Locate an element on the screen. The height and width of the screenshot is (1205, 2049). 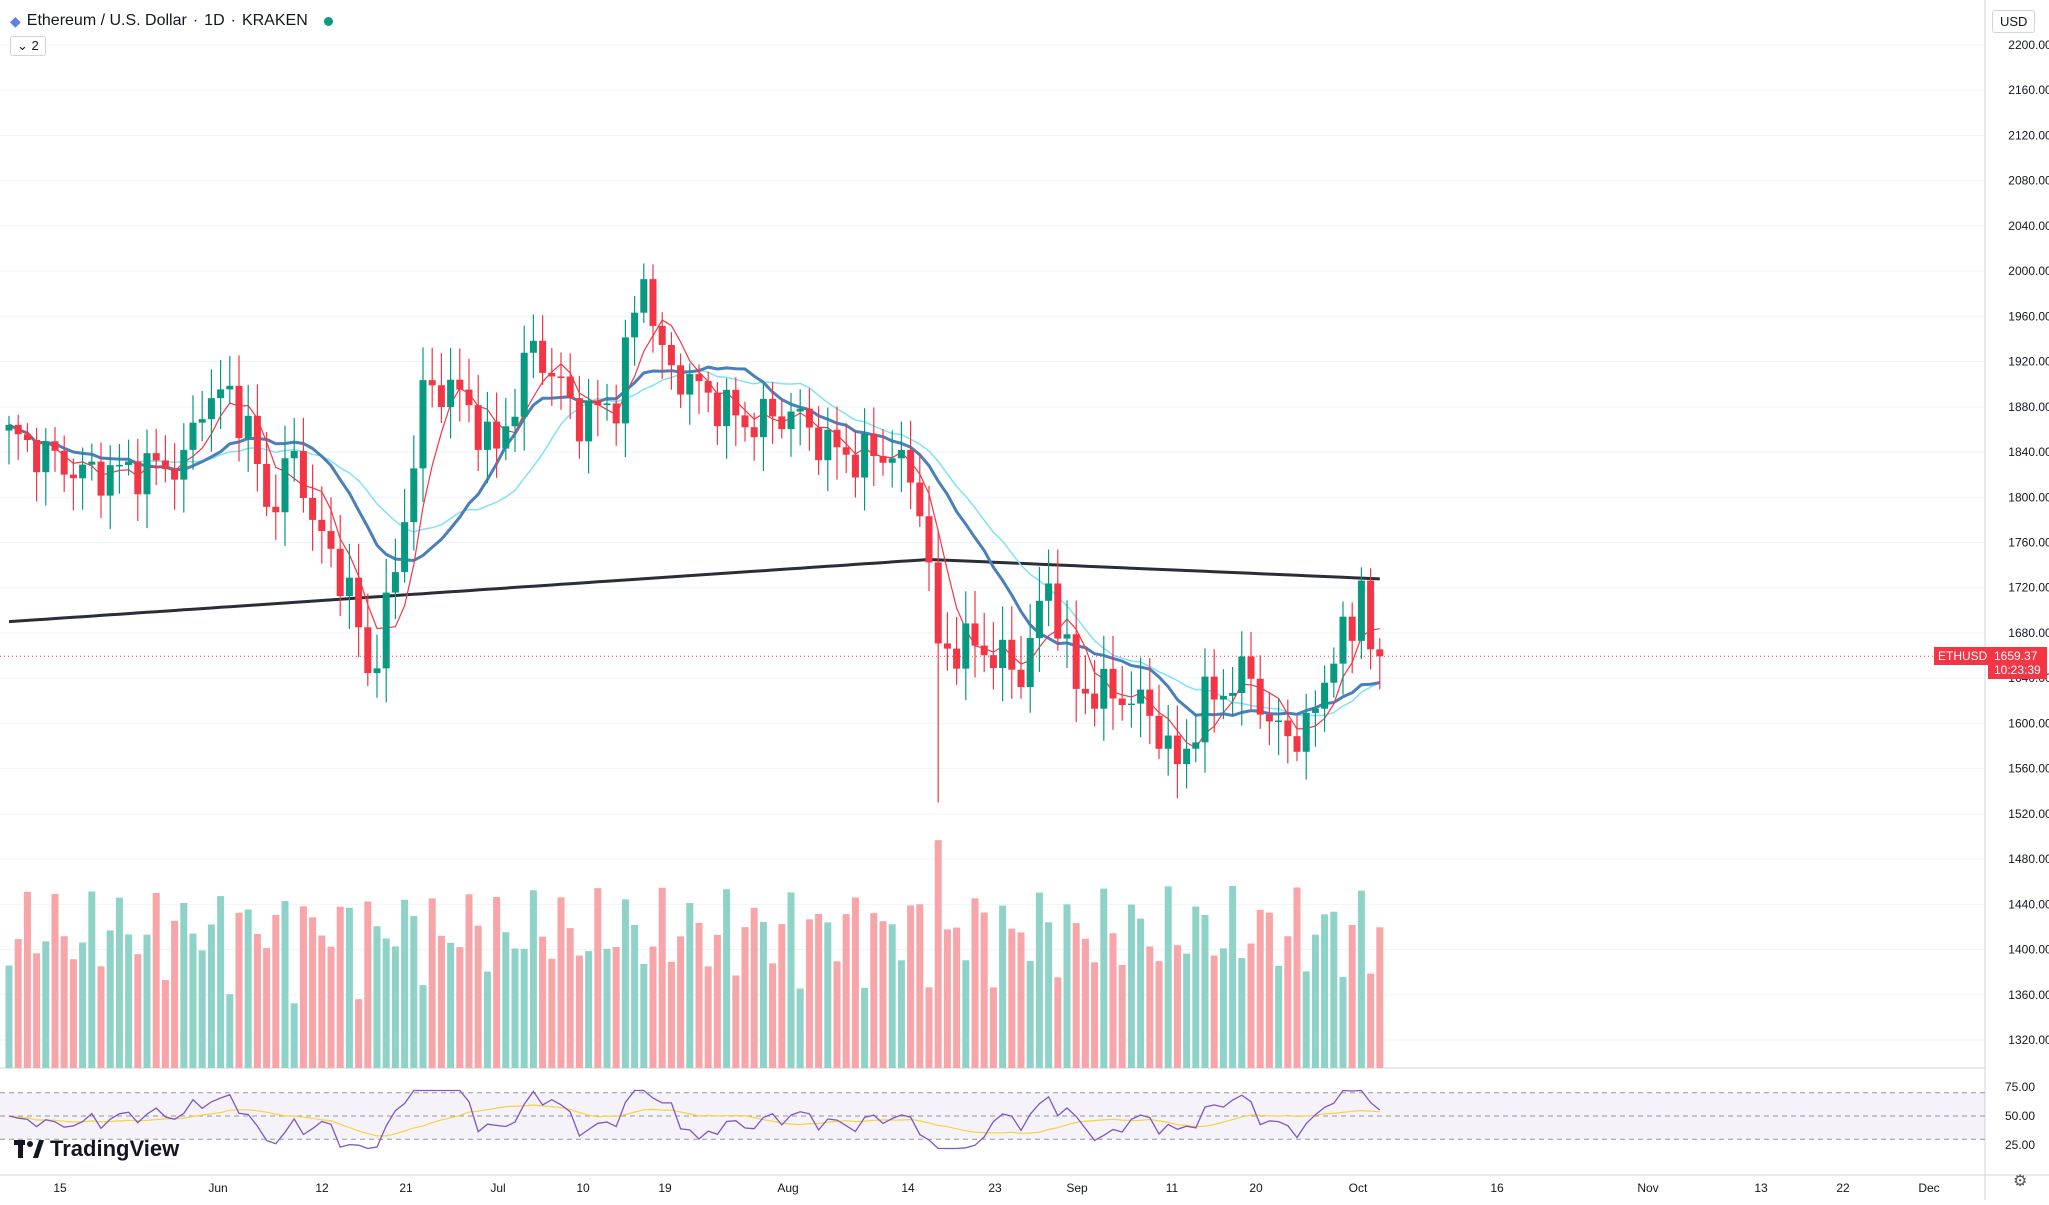
currency-button: USD is located at coordinates (2014, 21).